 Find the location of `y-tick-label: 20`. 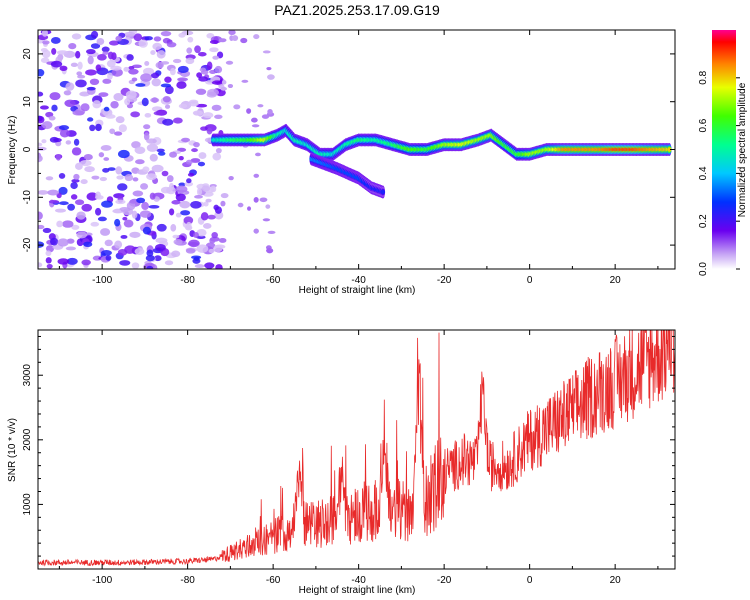

y-tick-label: 20 is located at coordinates (27, 54).